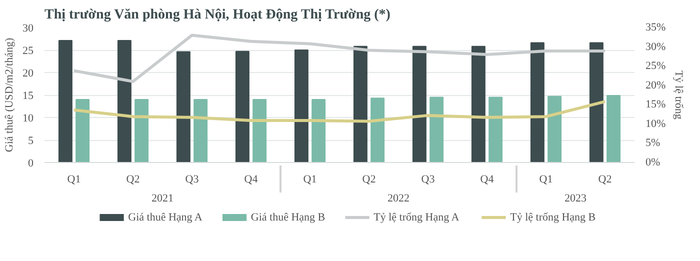  I want to click on y-tick-label: 20, so click(28, 74).